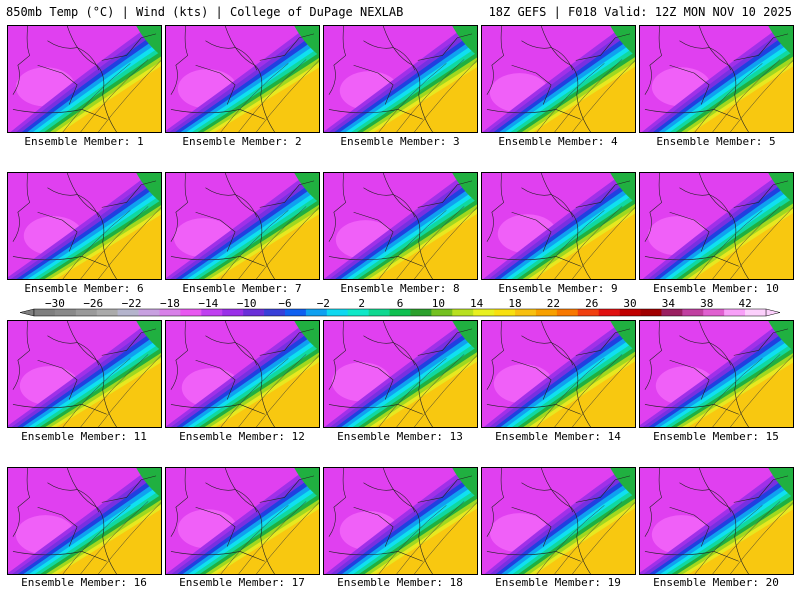 The width and height of the screenshot is (800, 600). I want to click on colorbar-tick-label: 34, so click(669, 303).